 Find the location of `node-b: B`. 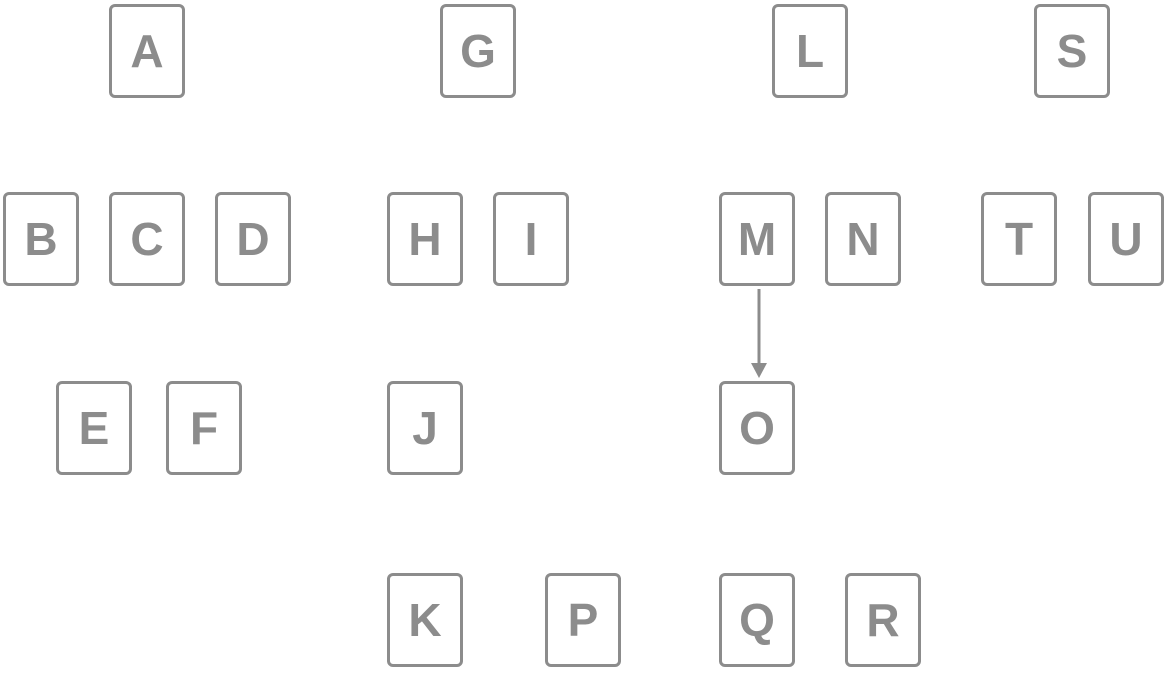

node-b: B is located at coordinates (41, 239).